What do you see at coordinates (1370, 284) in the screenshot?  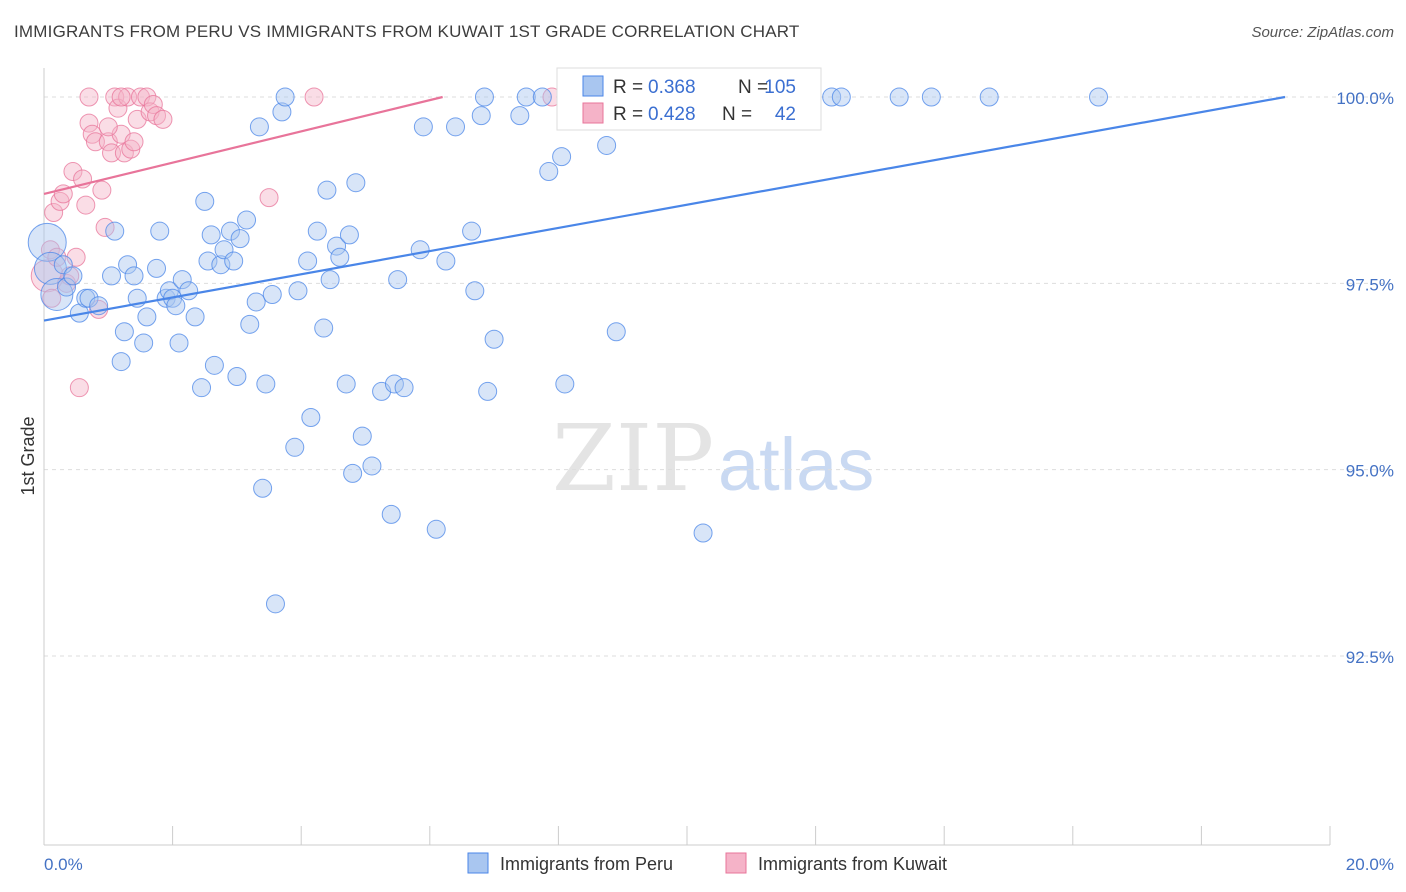 I see `y-tick-label: 97.5%` at bounding box center [1370, 284].